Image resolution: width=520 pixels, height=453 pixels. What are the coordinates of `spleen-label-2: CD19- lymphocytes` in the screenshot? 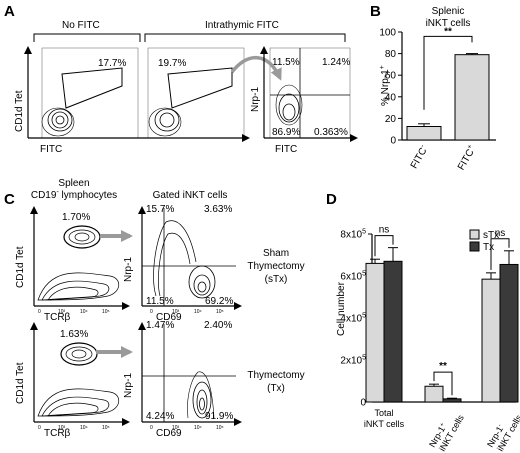 It's located at (74, 195).